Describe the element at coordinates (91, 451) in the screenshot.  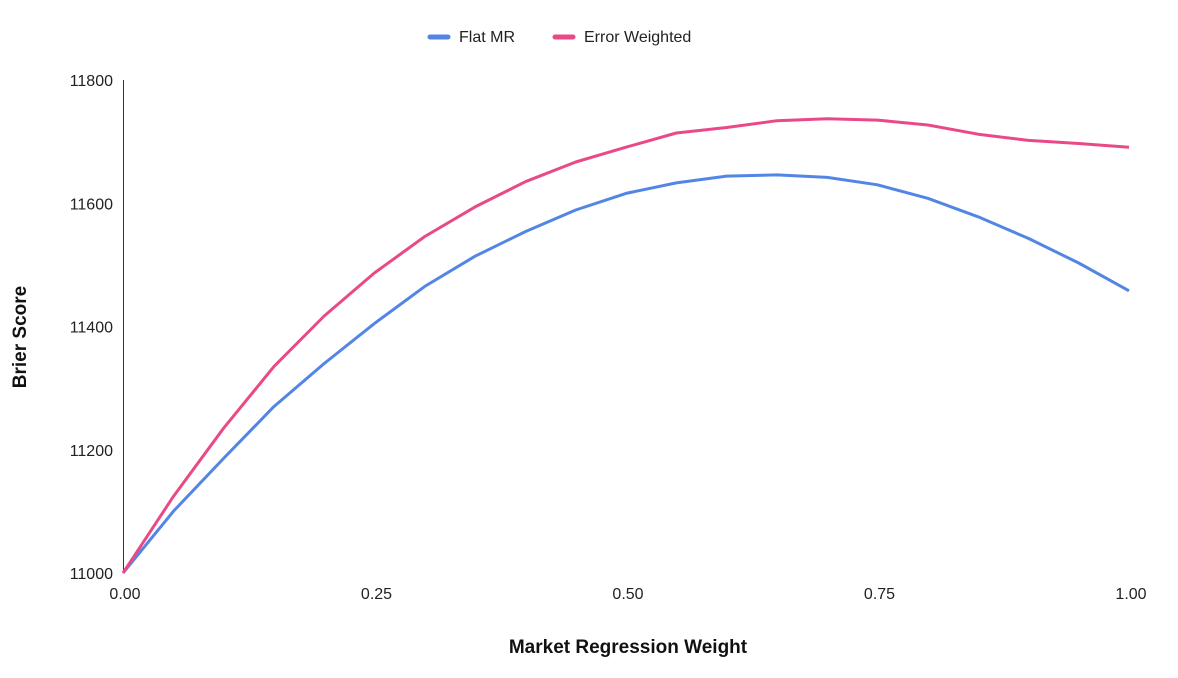
I see `y-tick-label: 11200` at that location.